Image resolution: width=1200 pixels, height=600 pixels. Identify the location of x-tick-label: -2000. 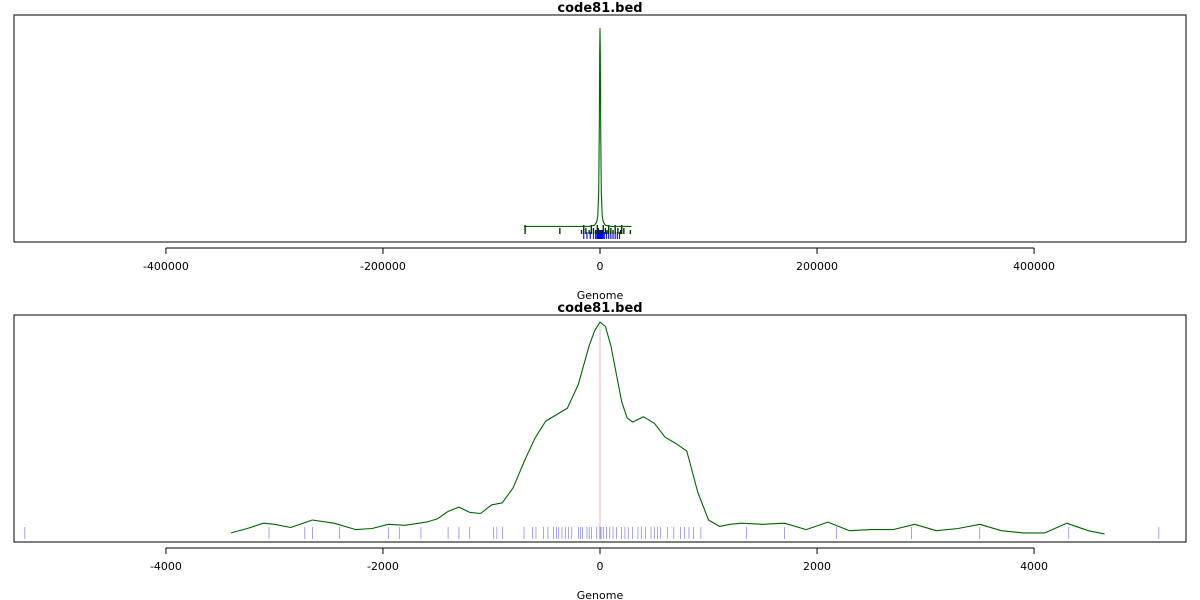
(383, 566).